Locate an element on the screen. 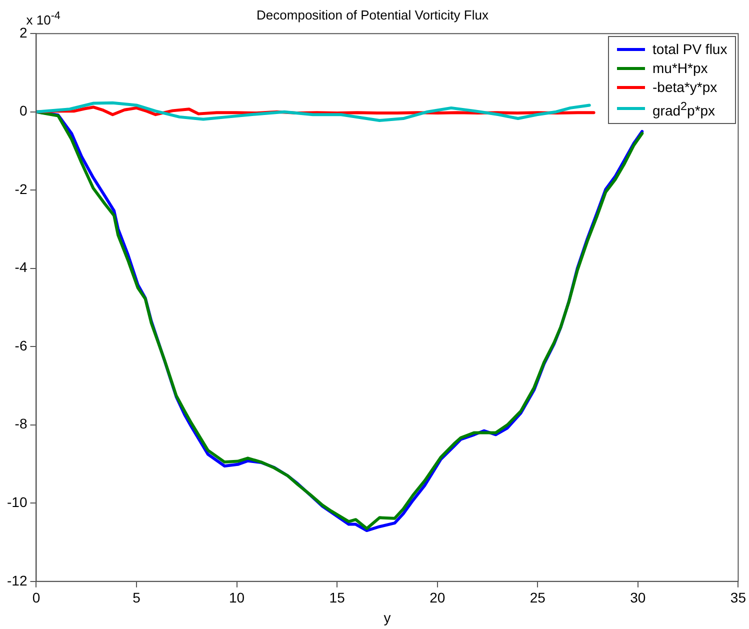 The height and width of the screenshot is (629, 749). y-tick-label: -12 is located at coordinates (17, 580).